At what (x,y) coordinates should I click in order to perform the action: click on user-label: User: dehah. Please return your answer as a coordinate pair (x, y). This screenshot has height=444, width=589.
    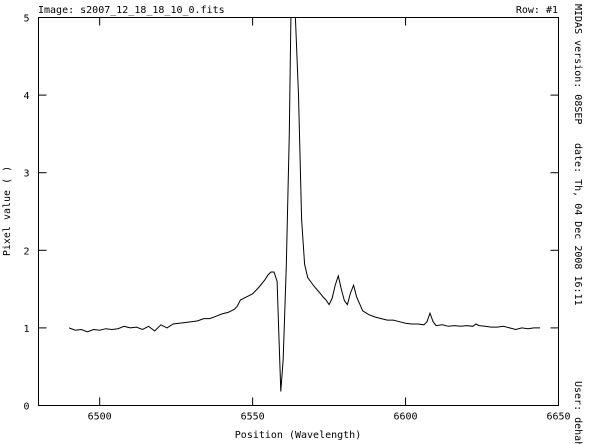
    Looking at the image, I should click on (577, 412).